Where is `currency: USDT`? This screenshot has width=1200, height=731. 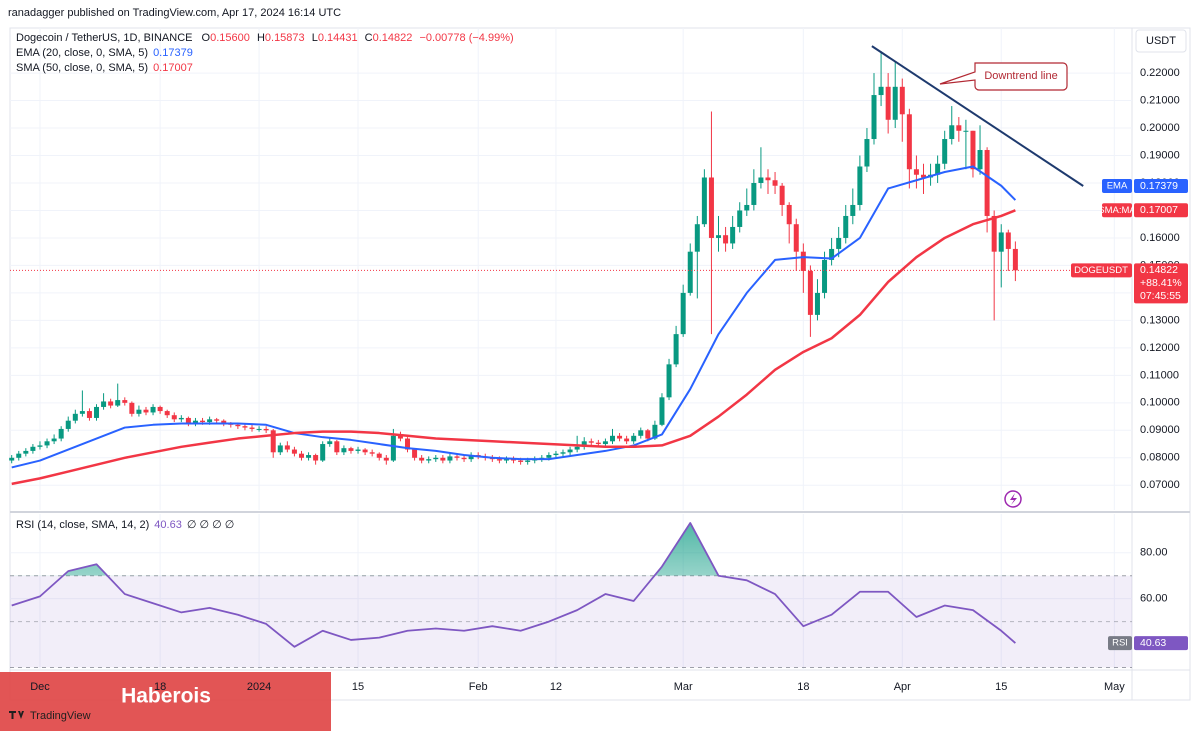 currency: USDT is located at coordinates (1161, 41).